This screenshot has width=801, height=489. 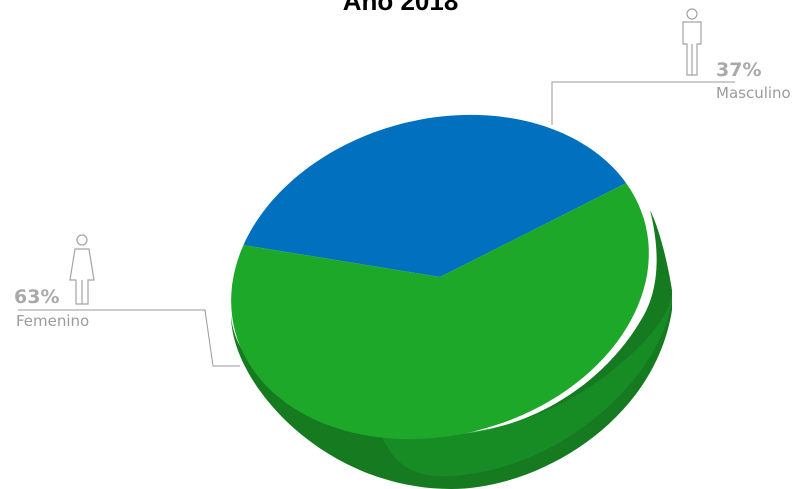 What do you see at coordinates (82, 269) in the screenshot?
I see `female-person-icon` at bounding box center [82, 269].